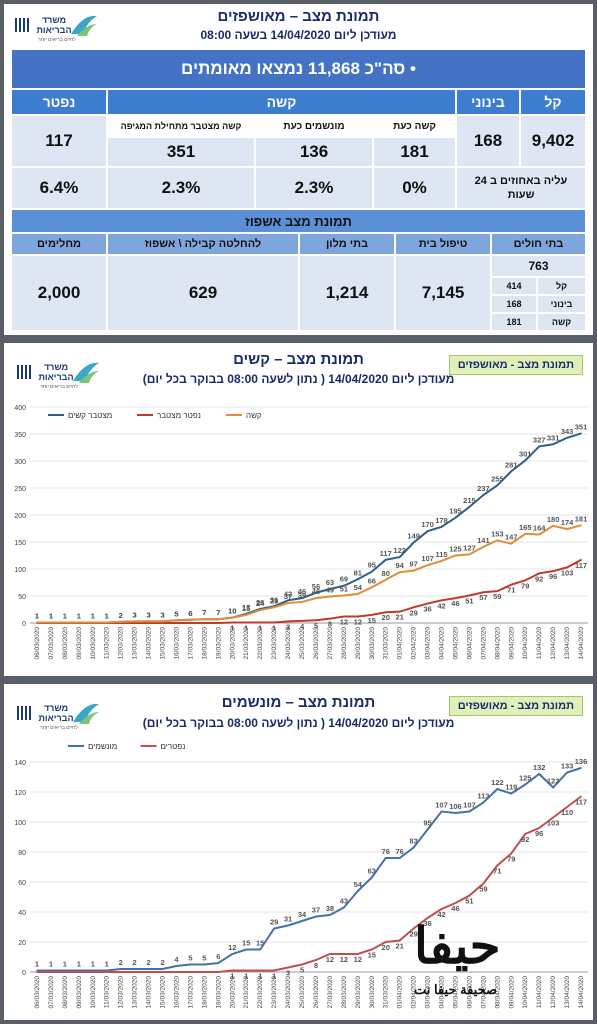  I want to click on x-tick-label: 18/03/2020, so click(204, 992).